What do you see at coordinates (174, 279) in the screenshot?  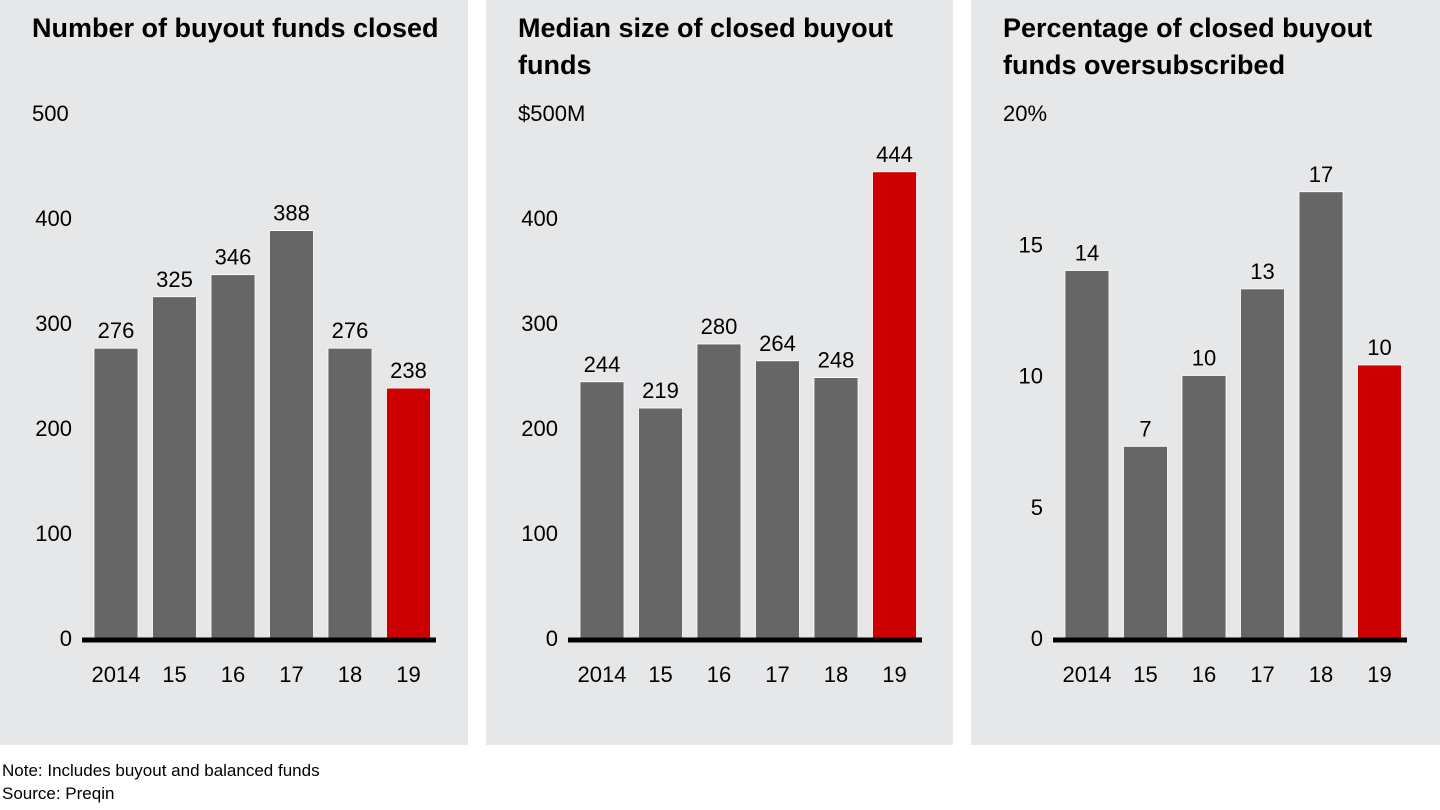 I see `data-label: 325` at bounding box center [174, 279].